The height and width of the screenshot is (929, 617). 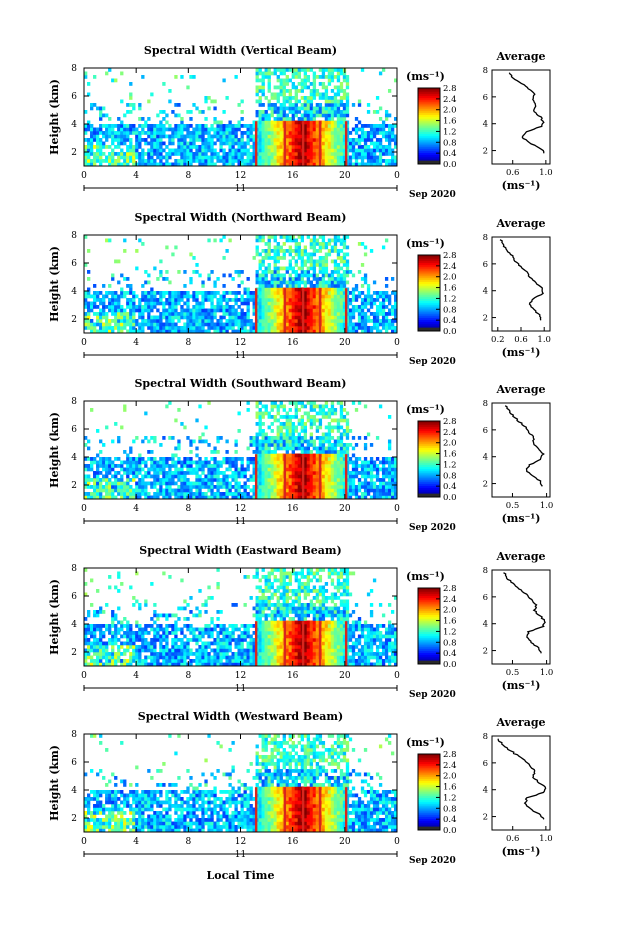 What do you see at coordinates (450, 165) in the screenshot?
I see `colorbar-tick-label: 0.0` at bounding box center [450, 165].